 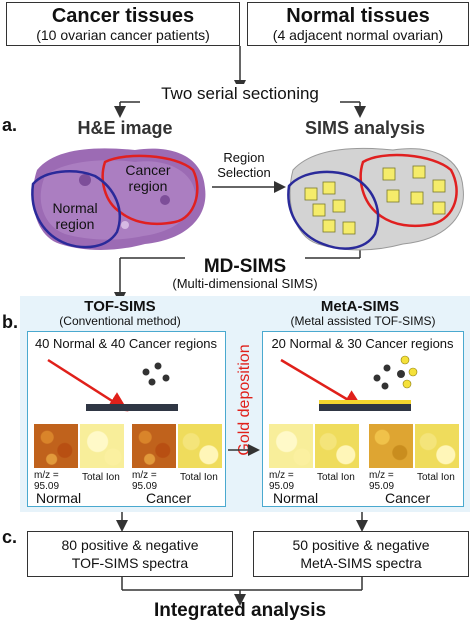 I want to click on tof-spectra-label: 80 positive & negative TOF-SIMS spectra, so click(x=130, y=554).